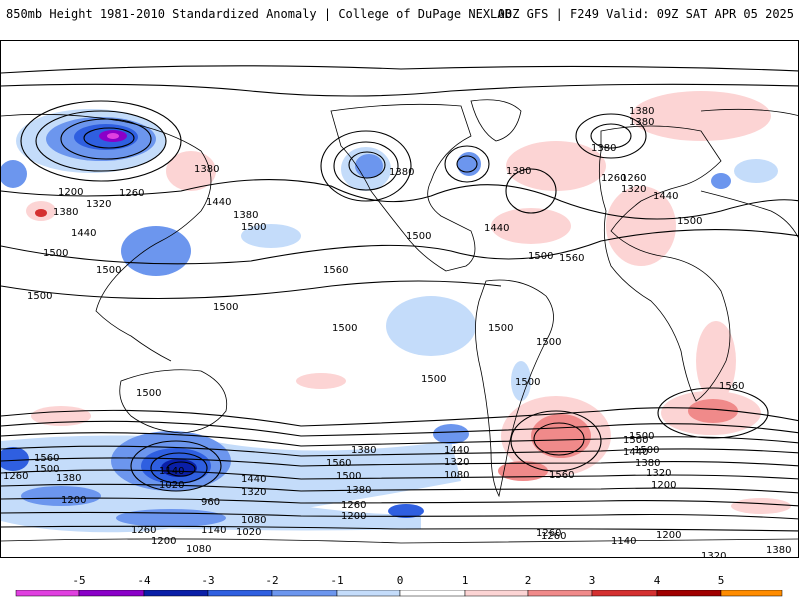  Describe the element at coordinates (592, 580) in the screenshot. I see `colorbar-tick-label: 3` at that location.